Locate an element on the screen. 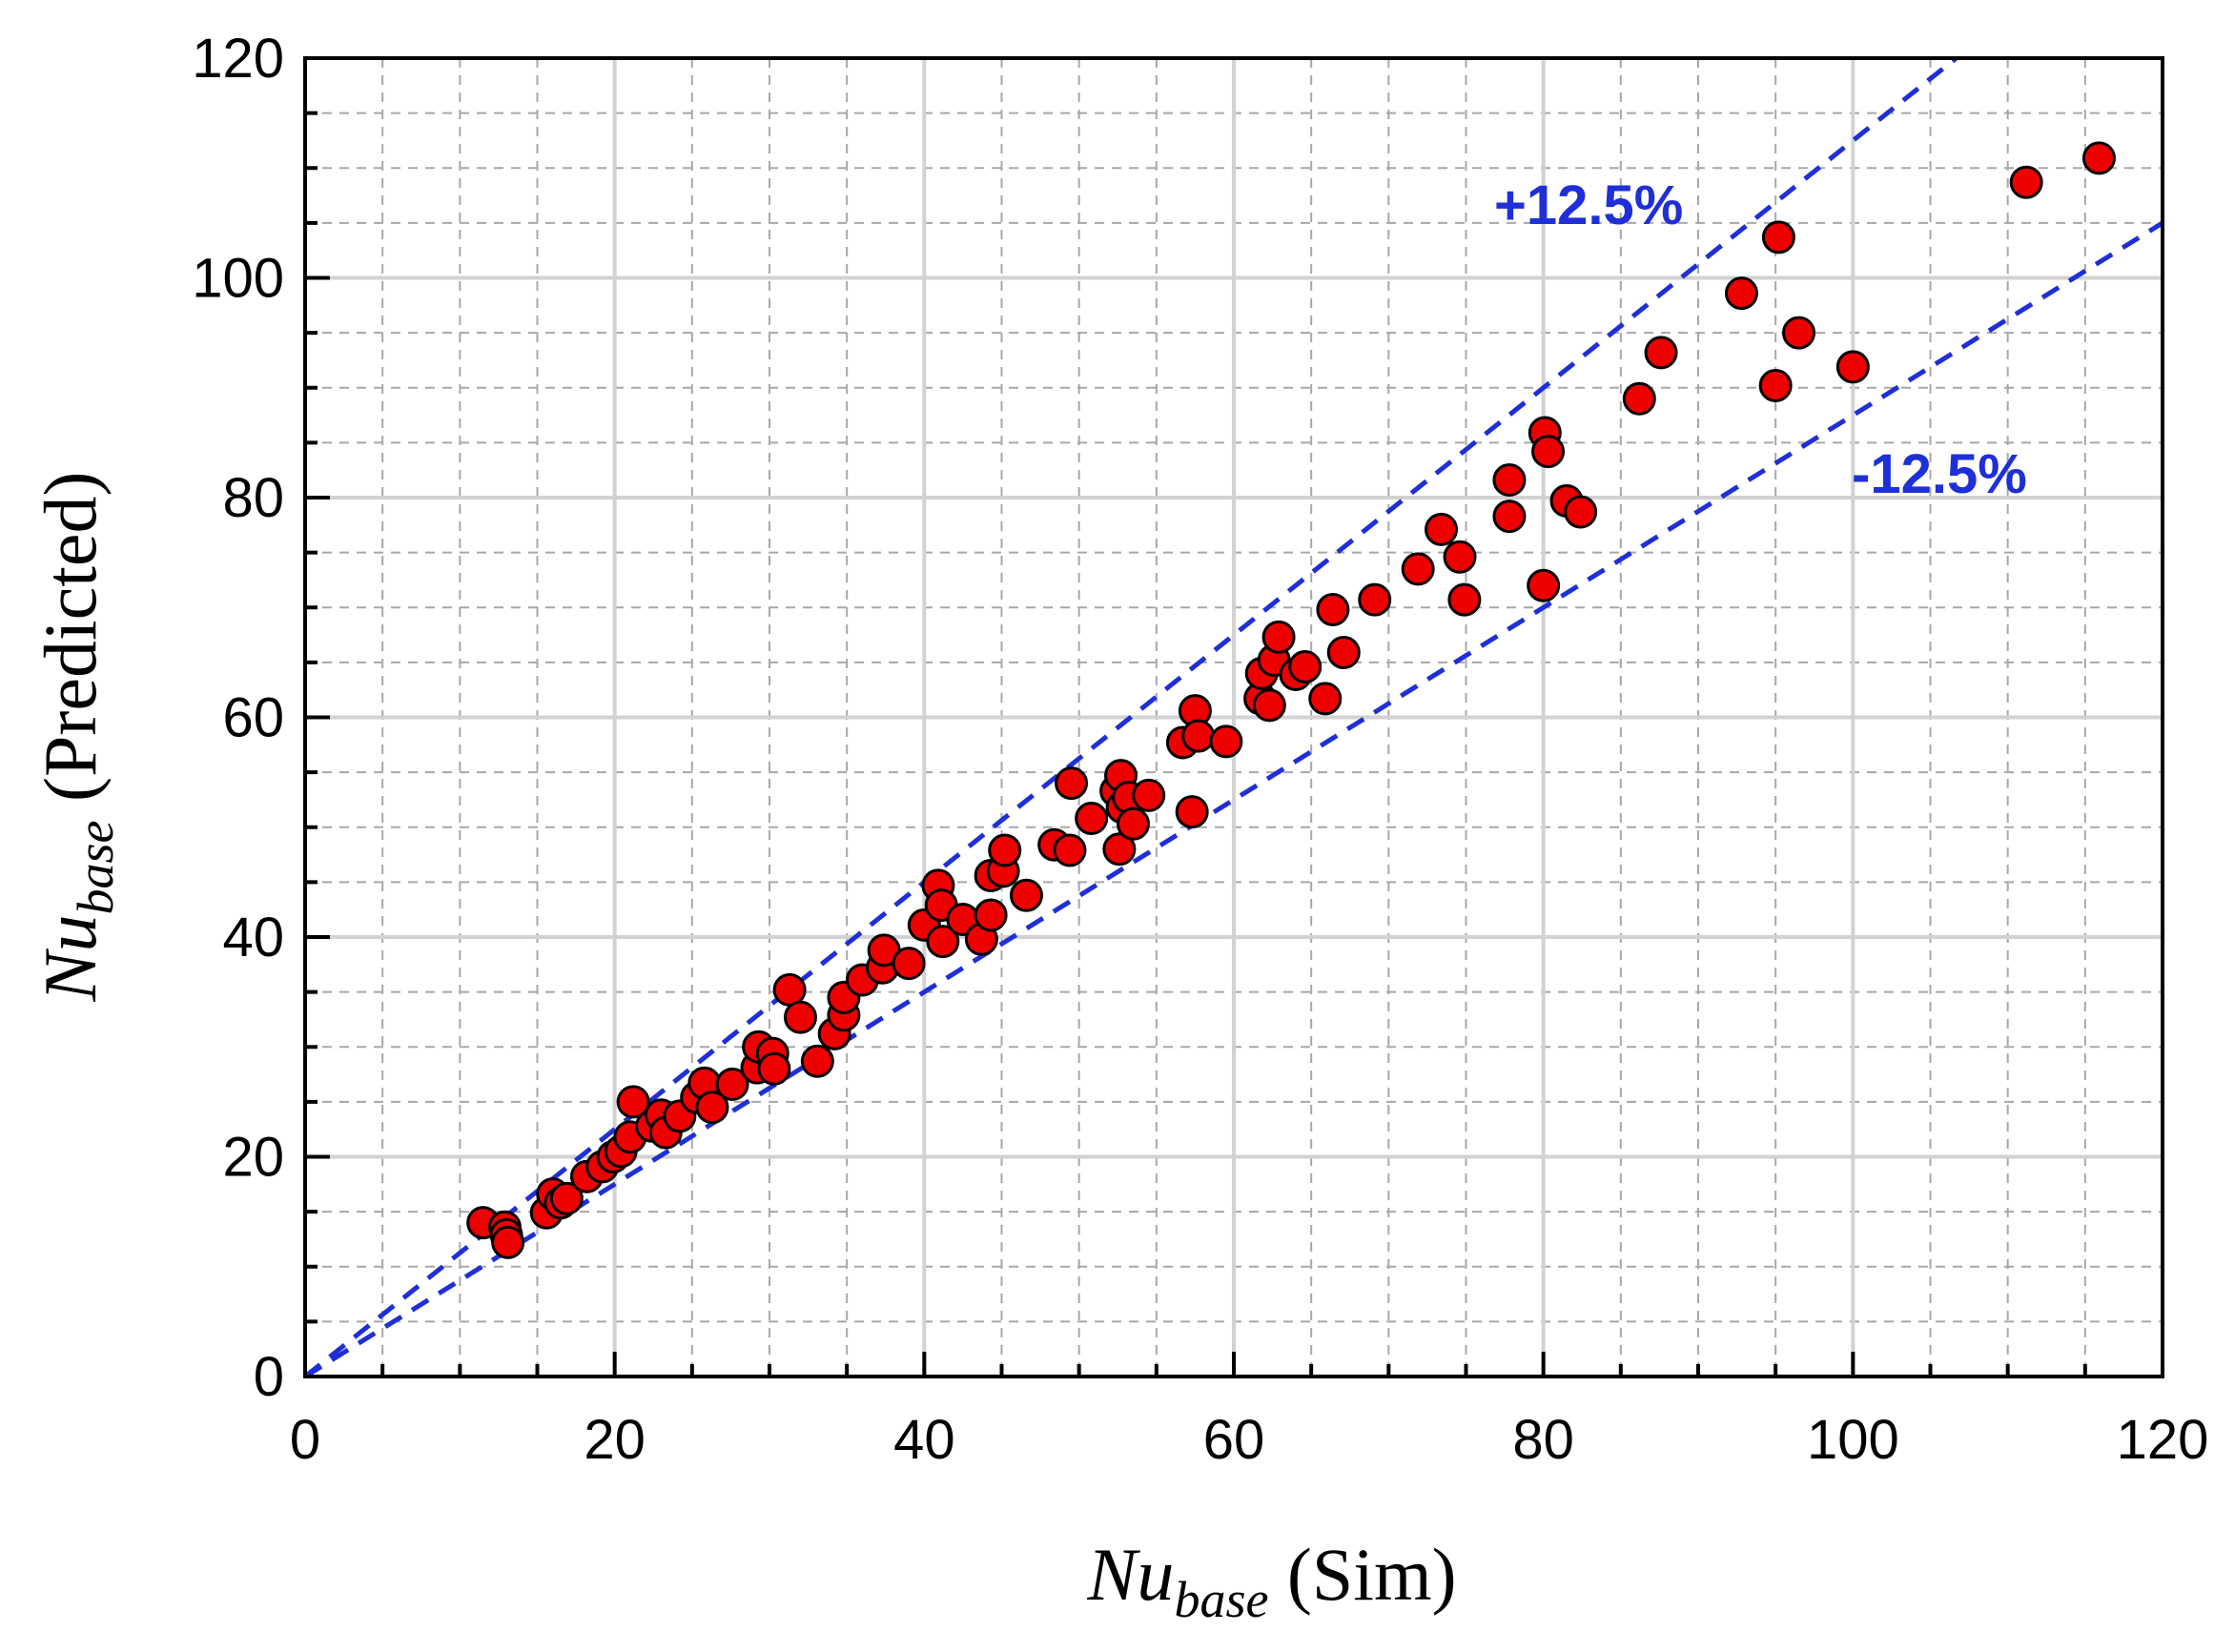 Image resolution: width=2235 pixels, height=1652 pixels. y-tick-label: 100 is located at coordinates (238, 279).